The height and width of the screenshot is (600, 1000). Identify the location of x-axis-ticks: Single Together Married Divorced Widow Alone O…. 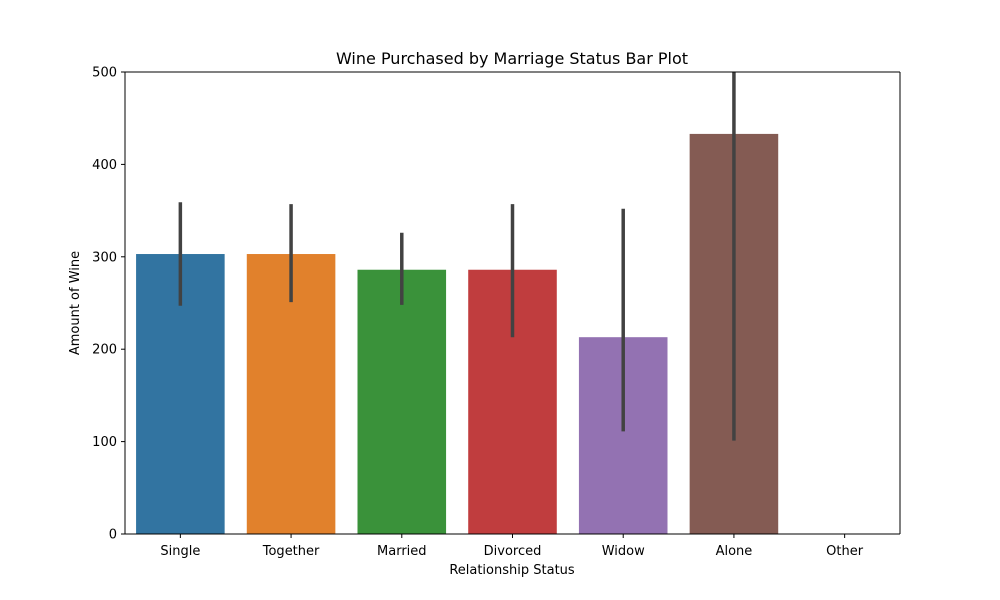
(512, 546).